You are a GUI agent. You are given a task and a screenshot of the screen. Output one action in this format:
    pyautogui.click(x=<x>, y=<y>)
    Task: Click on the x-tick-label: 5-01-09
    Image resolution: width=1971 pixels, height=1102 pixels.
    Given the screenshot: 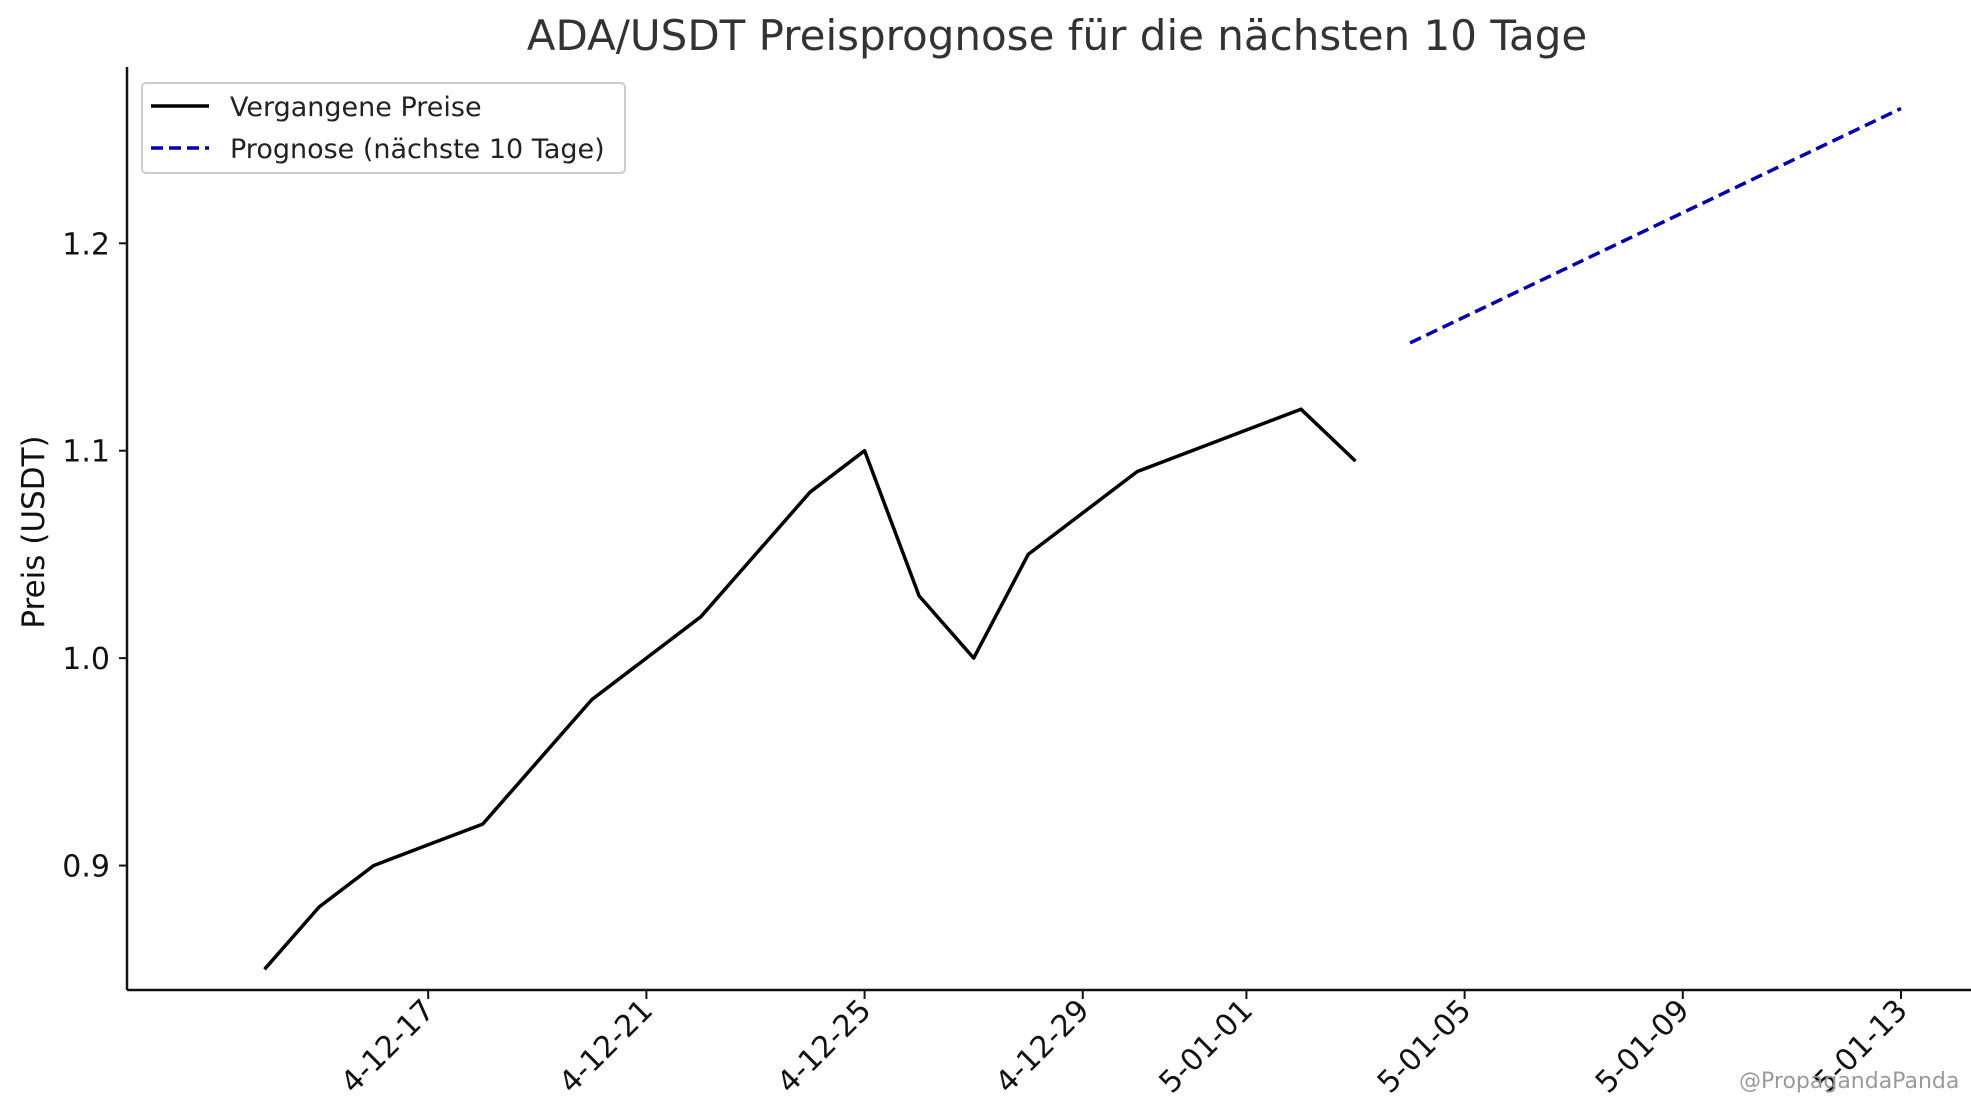 What is the action you would take?
    pyautogui.click(x=1643, y=1047)
    